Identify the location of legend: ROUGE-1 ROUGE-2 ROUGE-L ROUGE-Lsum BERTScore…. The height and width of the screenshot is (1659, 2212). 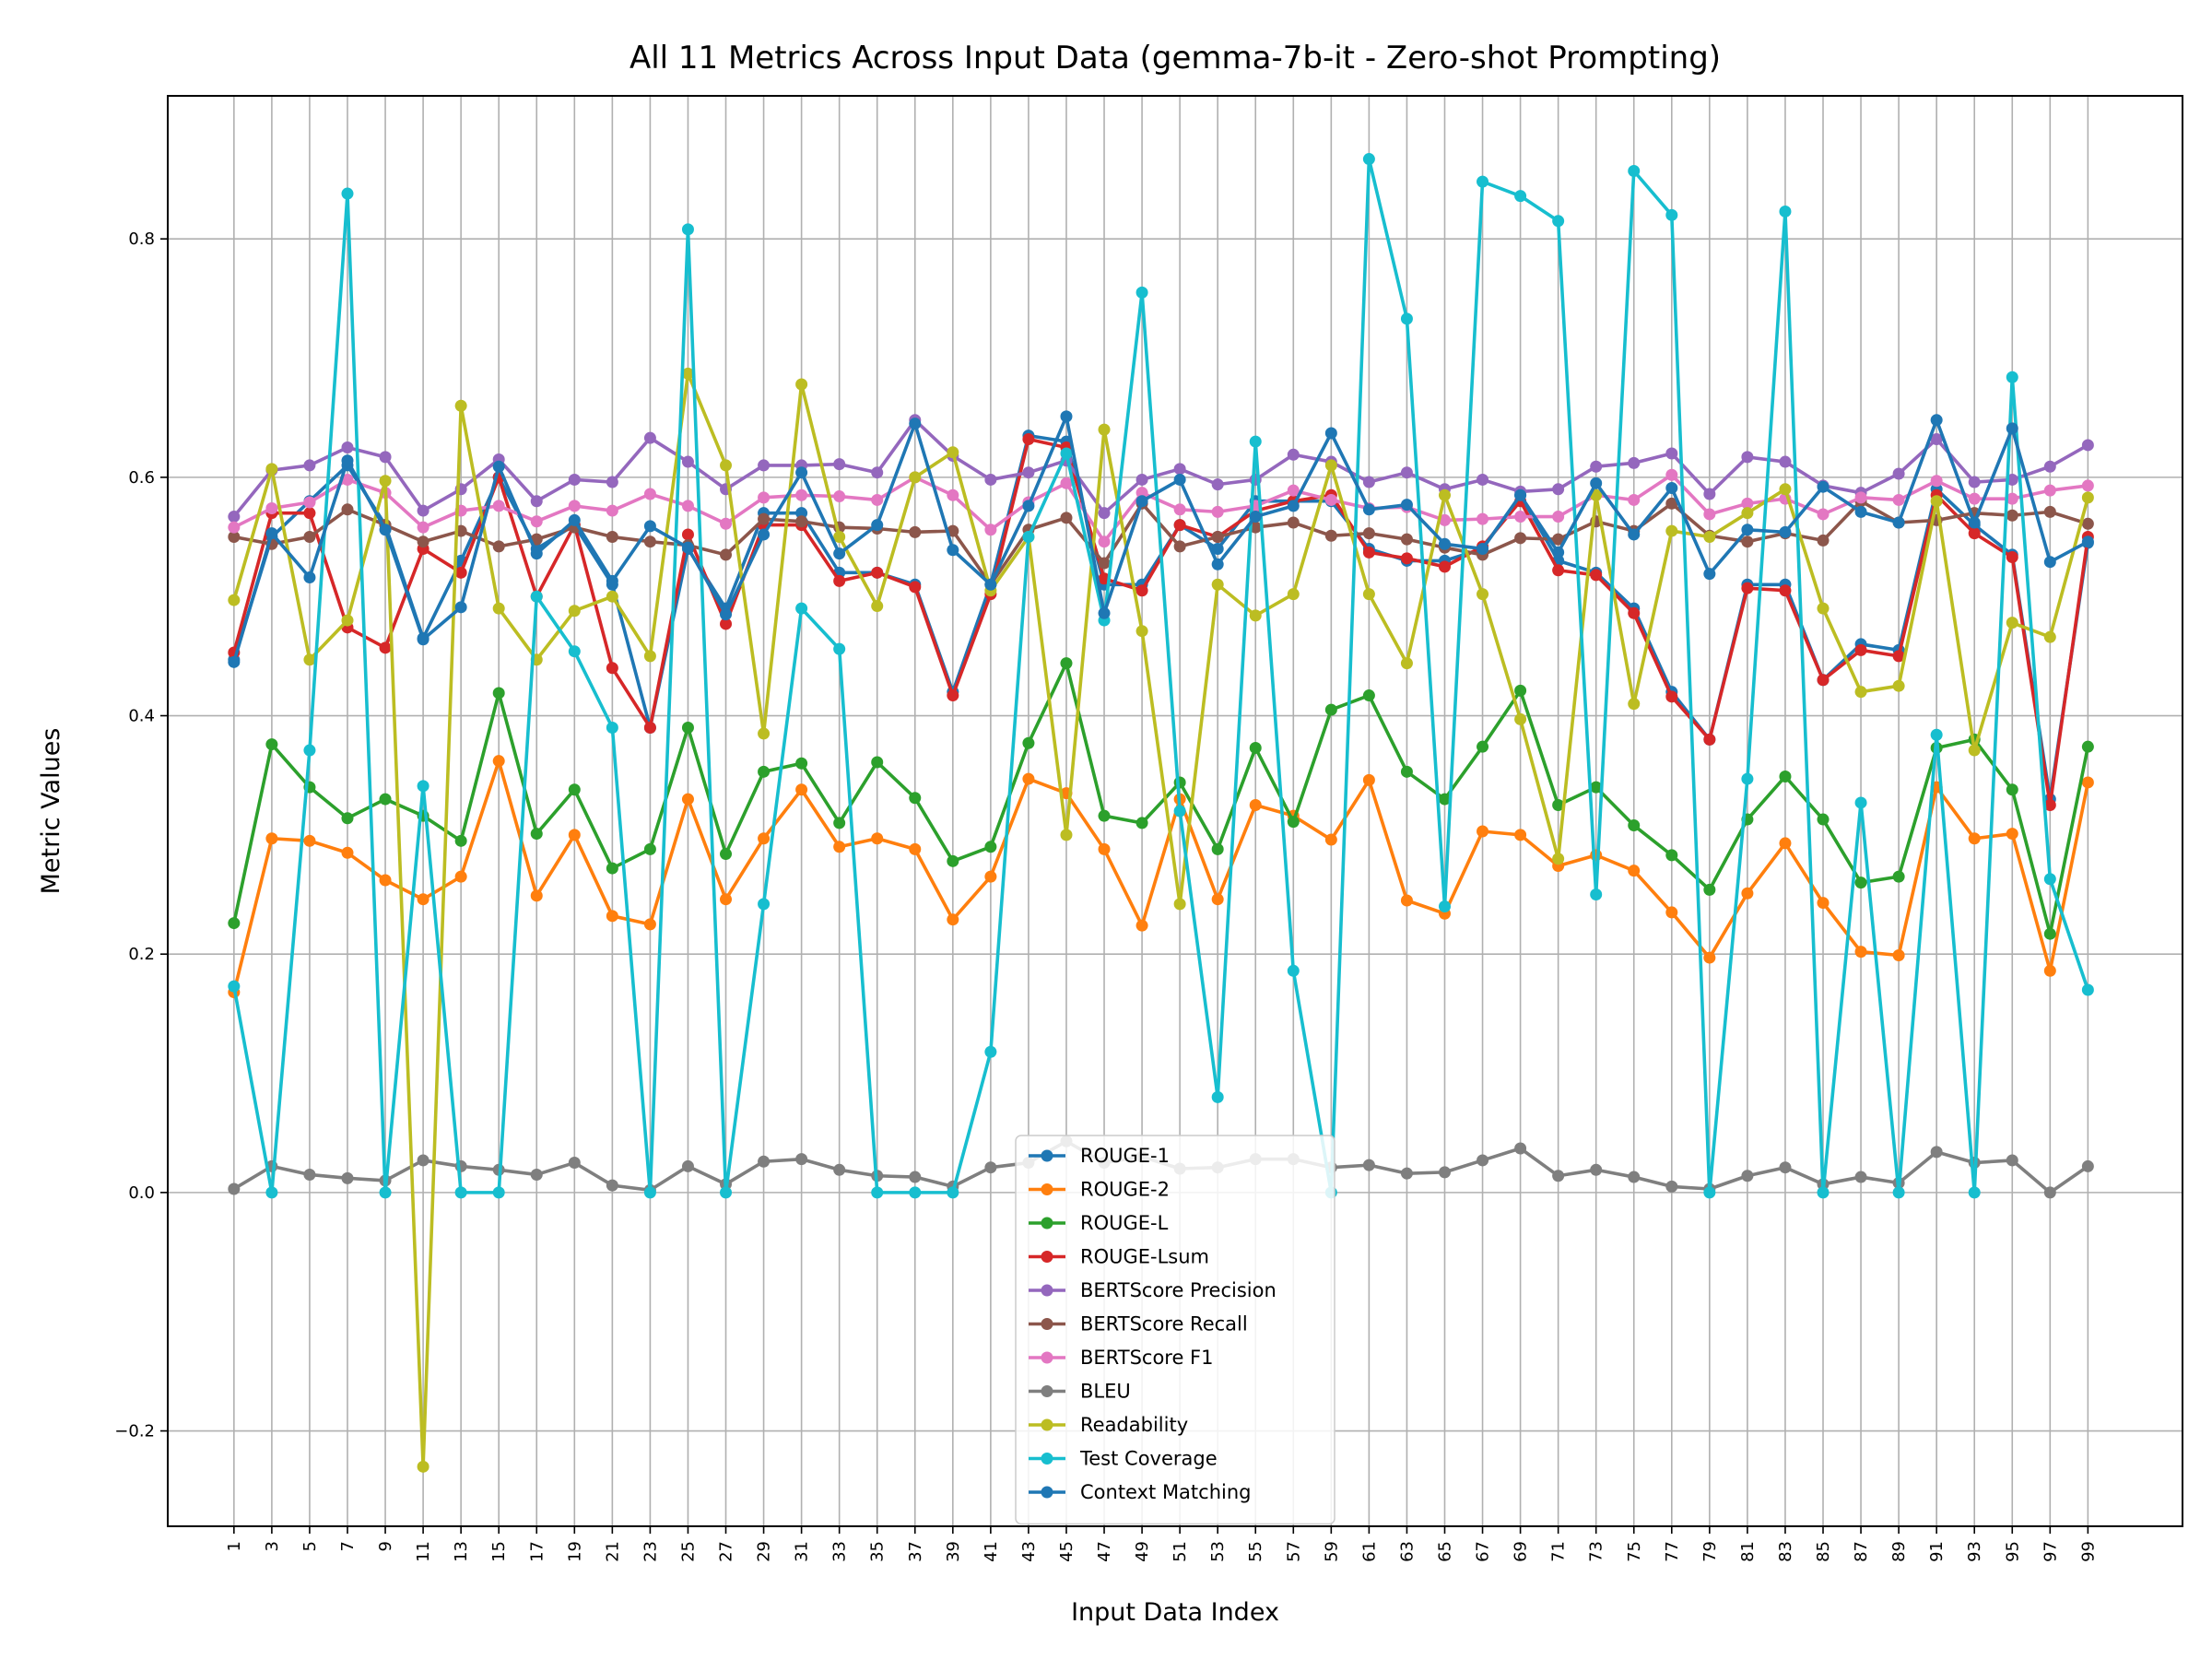
(1175, 1330).